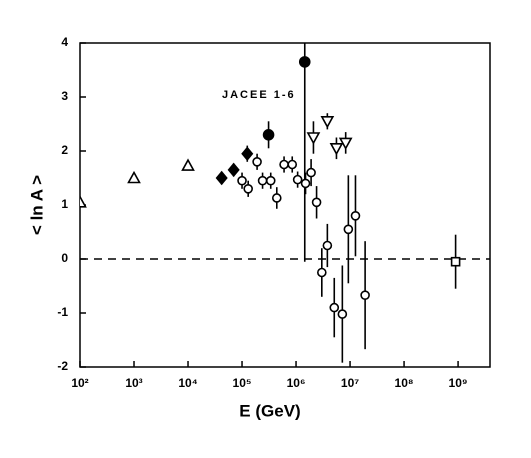 The width and height of the screenshot is (531, 458). I want to click on x-axis-label: E (GeV), so click(269, 410).